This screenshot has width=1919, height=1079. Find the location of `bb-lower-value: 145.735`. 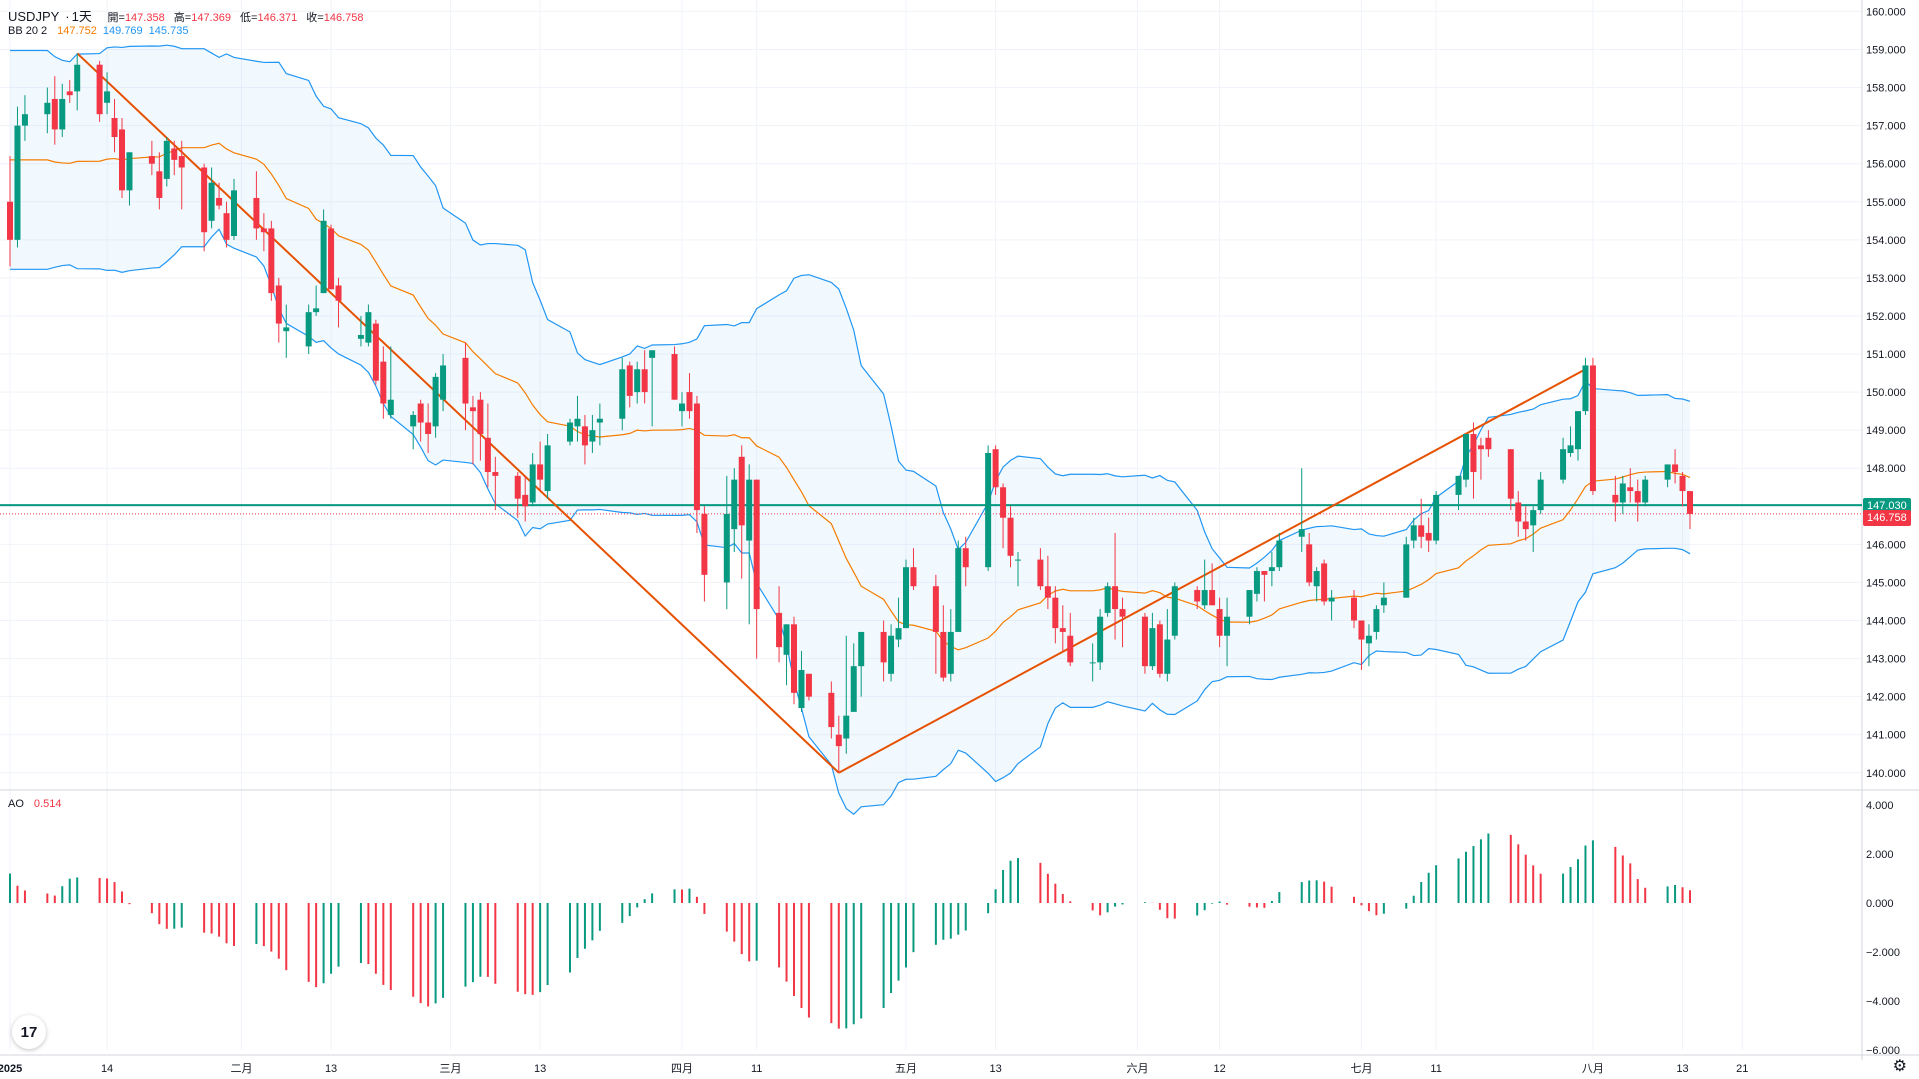

bb-lower-value: 145.735 is located at coordinates (168, 31).